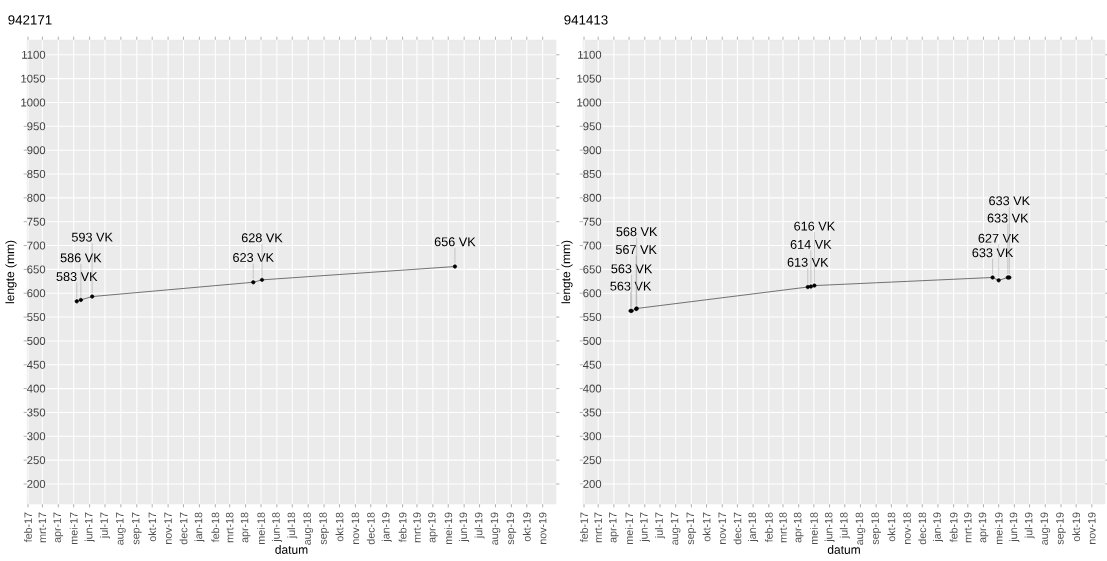 This screenshot has width=1107, height=561. What do you see at coordinates (675, 528) in the screenshot?
I see `x-tick-label: aug-17` at bounding box center [675, 528].